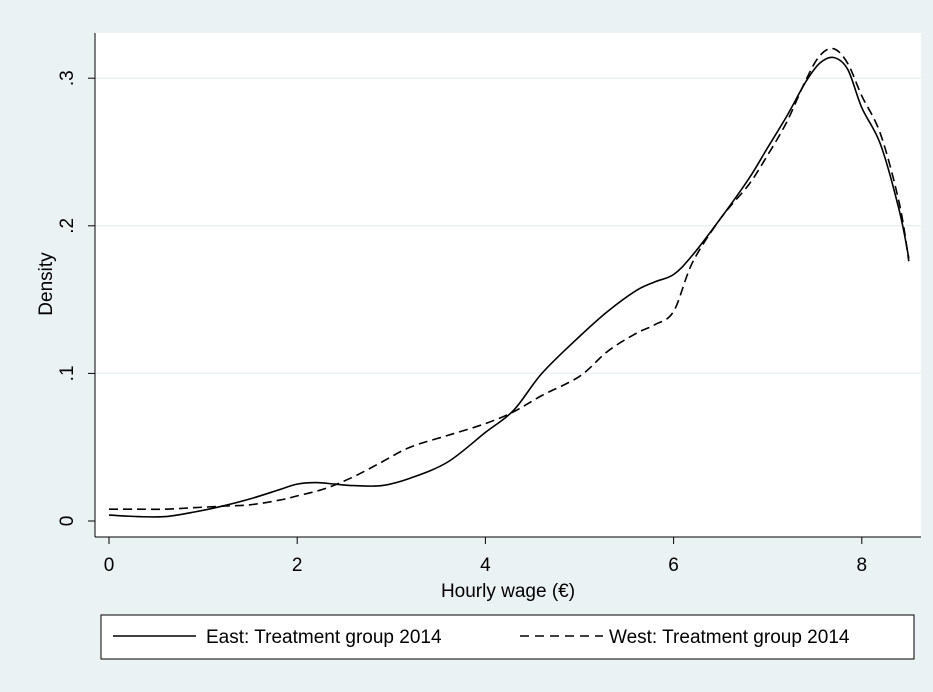  Describe the element at coordinates (324, 637) in the screenshot. I see `legend-label-east: East: Treatment group 2014` at that location.